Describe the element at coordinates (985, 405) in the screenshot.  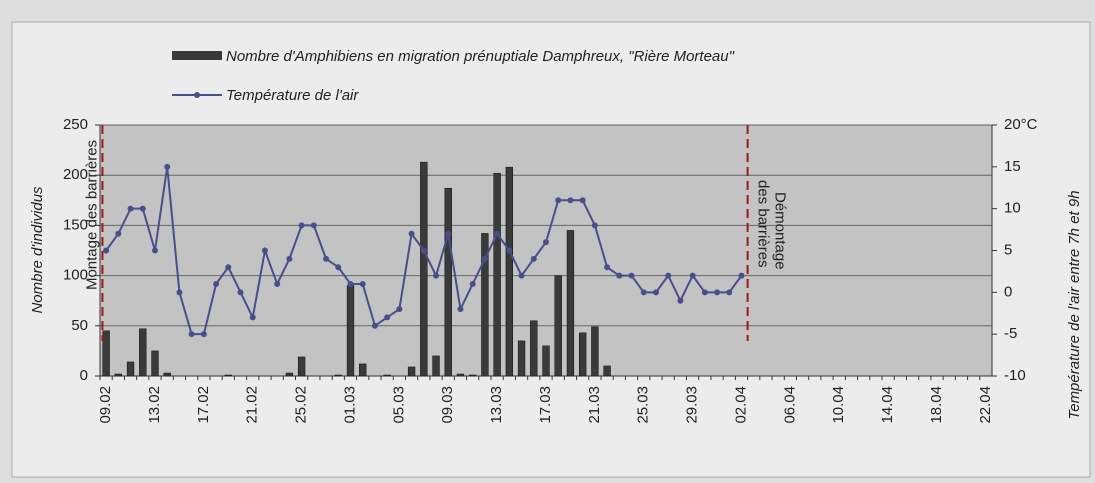
I see `x-tick-label: 22.04` at that location.